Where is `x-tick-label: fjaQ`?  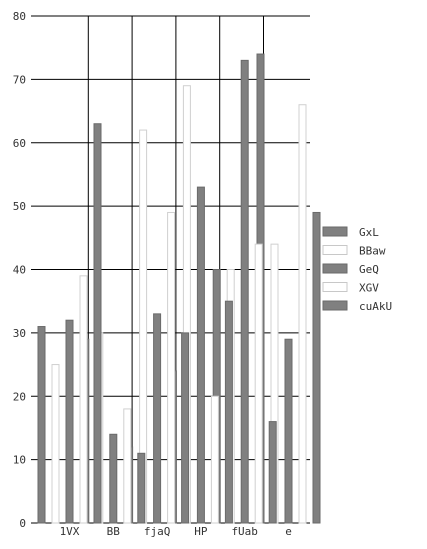 x-tick-label: fjaQ is located at coordinates (157, 531).